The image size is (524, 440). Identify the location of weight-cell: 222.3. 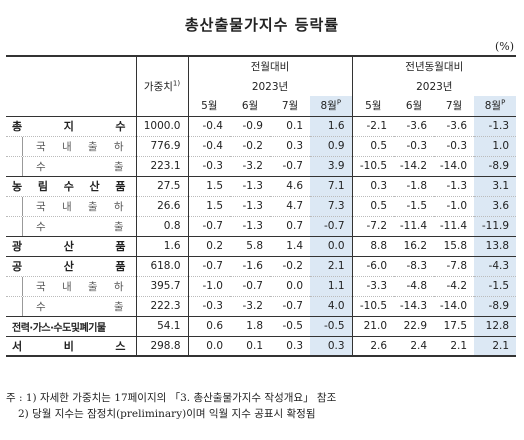
(162, 305).